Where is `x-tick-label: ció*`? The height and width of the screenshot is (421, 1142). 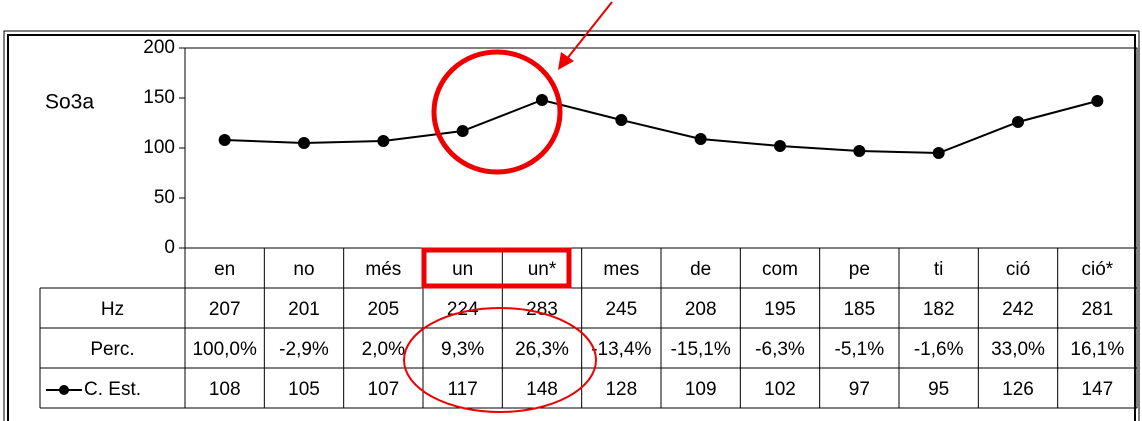 x-tick-label: ció* is located at coordinates (1097, 269).